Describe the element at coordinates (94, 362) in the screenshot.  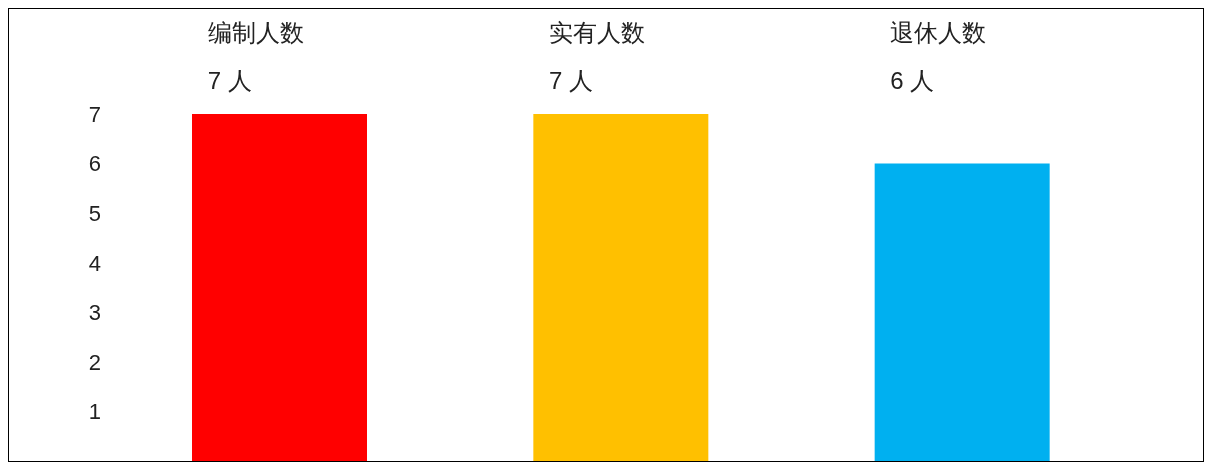
I see `y-tick-label: 2` at that location.